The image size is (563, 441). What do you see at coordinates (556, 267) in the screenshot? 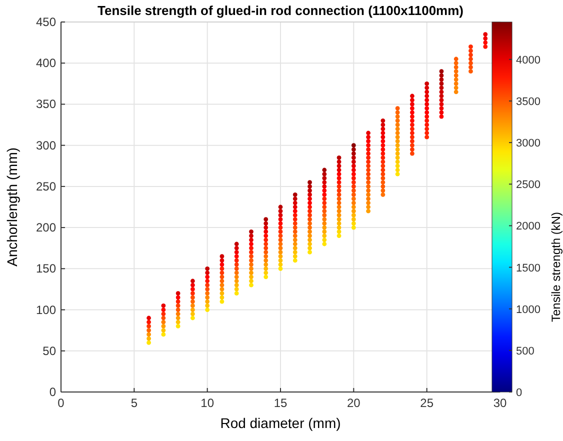
I see `color-bar-title: Tensile strength (kN)` at bounding box center [556, 267].